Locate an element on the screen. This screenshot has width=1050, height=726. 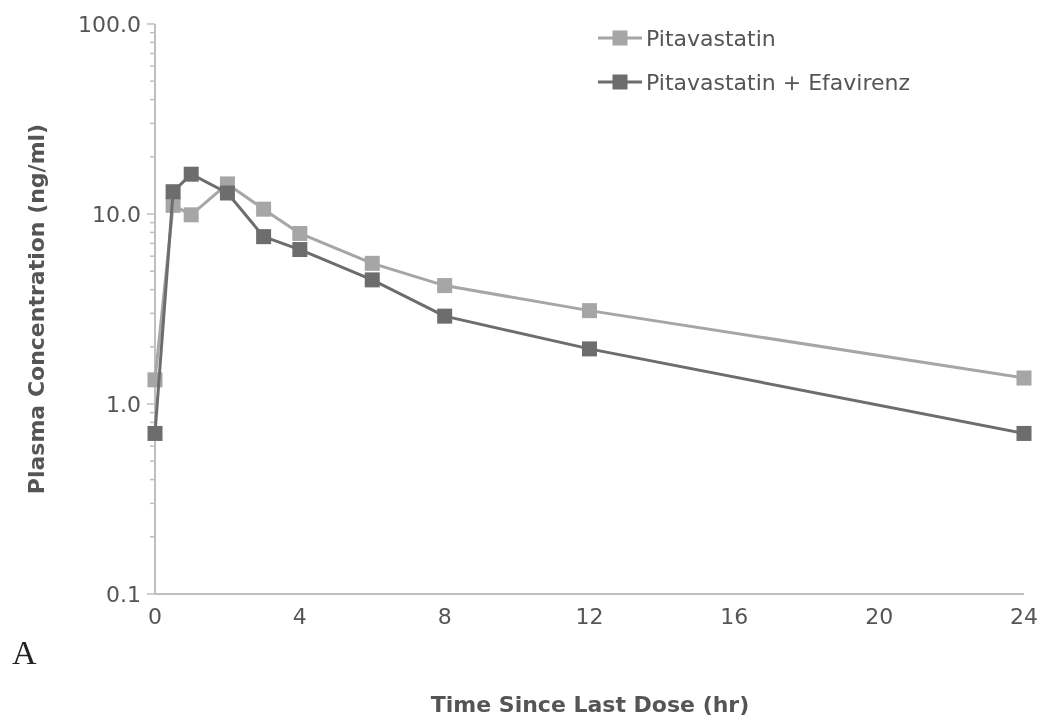
x-tick-label: 4 is located at coordinates (299, 616).